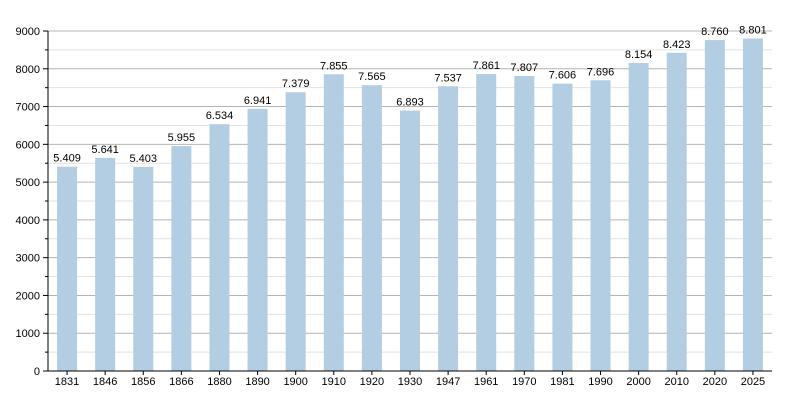 This screenshot has height=400, width=800. What do you see at coordinates (638, 382) in the screenshot?
I see `x-tick-label-2000: 2000` at bounding box center [638, 382].